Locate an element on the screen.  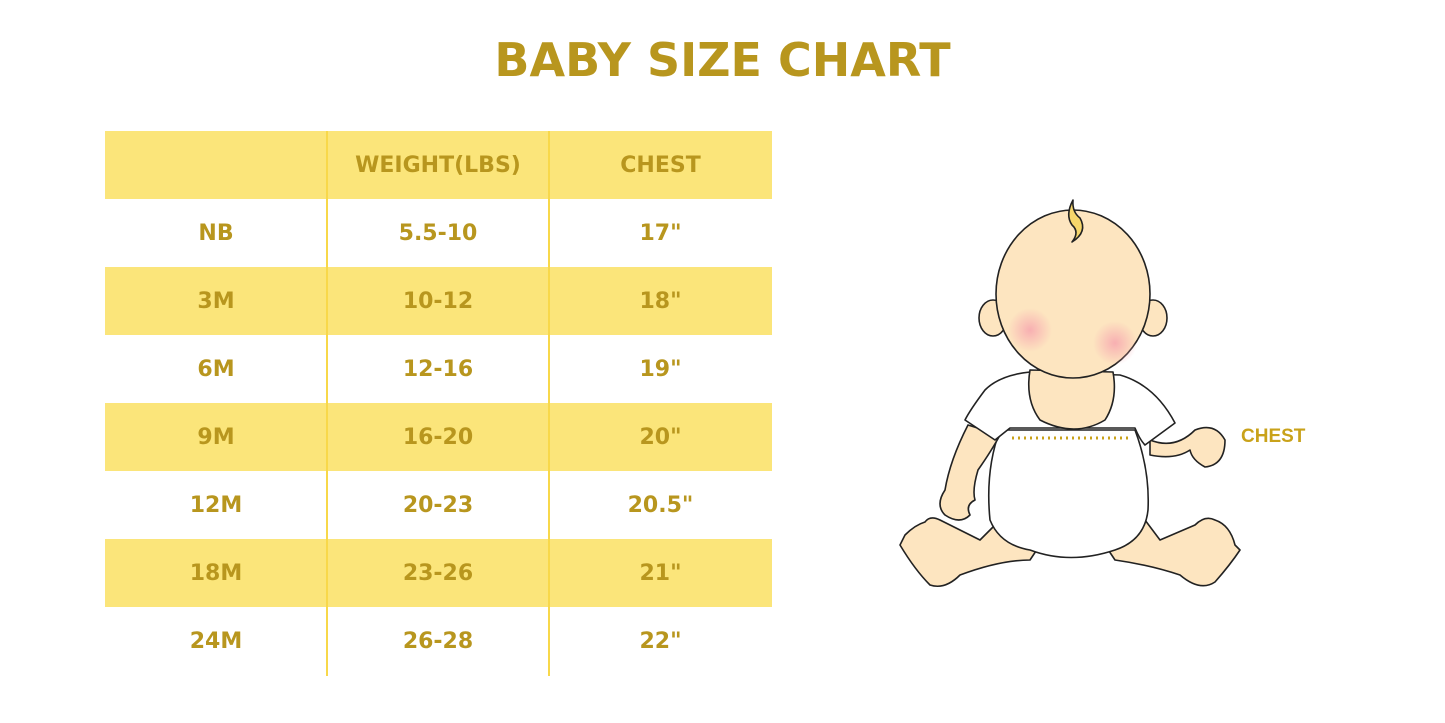
size-cell: 3M is located at coordinates (216, 301).